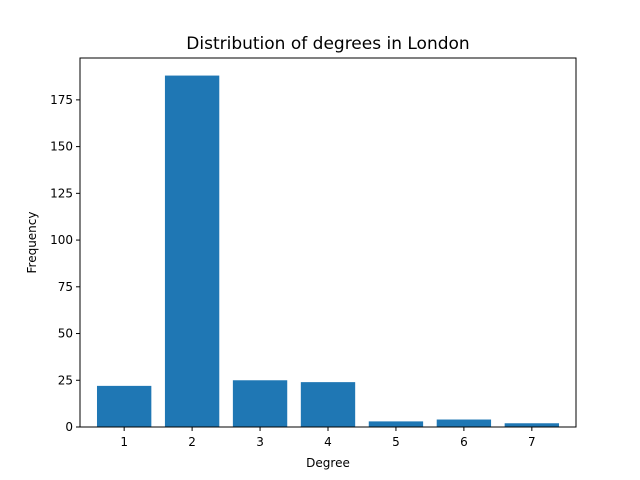 Image resolution: width=640 pixels, height=480 pixels. I want to click on y-tick-label-75: 75, so click(65, 287).